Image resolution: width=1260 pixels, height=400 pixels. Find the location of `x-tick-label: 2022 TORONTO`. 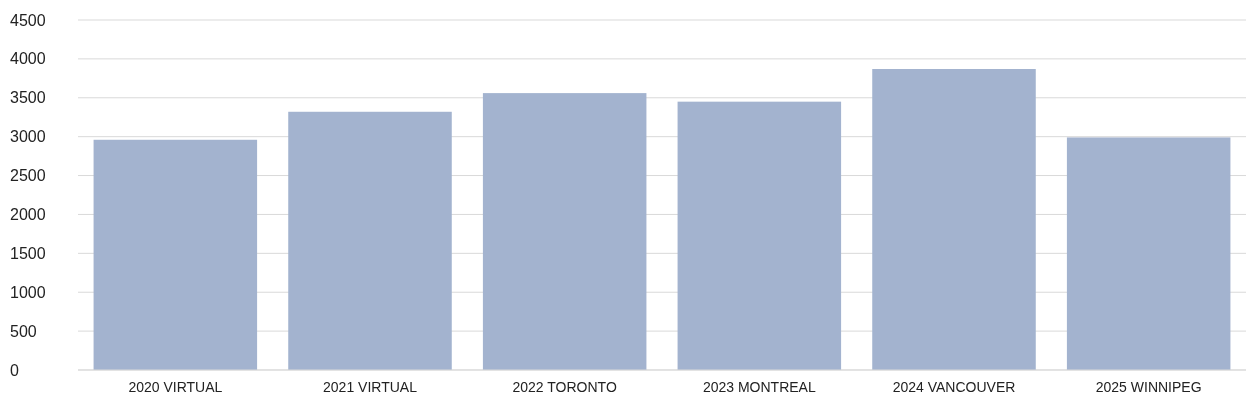

x-tick-label: 2022 TORONTO is located at coordinates (564, 387).